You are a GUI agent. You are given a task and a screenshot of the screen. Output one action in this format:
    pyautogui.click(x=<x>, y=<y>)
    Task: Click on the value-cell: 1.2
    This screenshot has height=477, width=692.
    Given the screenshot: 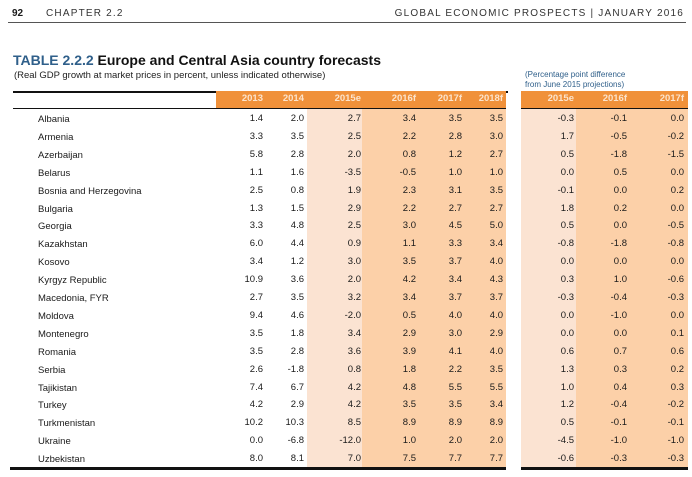 What is the action you would take?
    pyautogui.click(x=297, y=262)
    